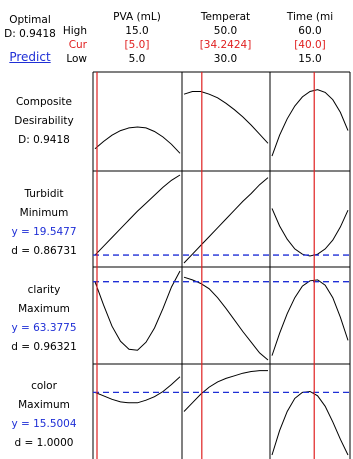 This screenshot has width=353, height=459. I want to click on factor-name-time: Time (mi, so click(310, 17).